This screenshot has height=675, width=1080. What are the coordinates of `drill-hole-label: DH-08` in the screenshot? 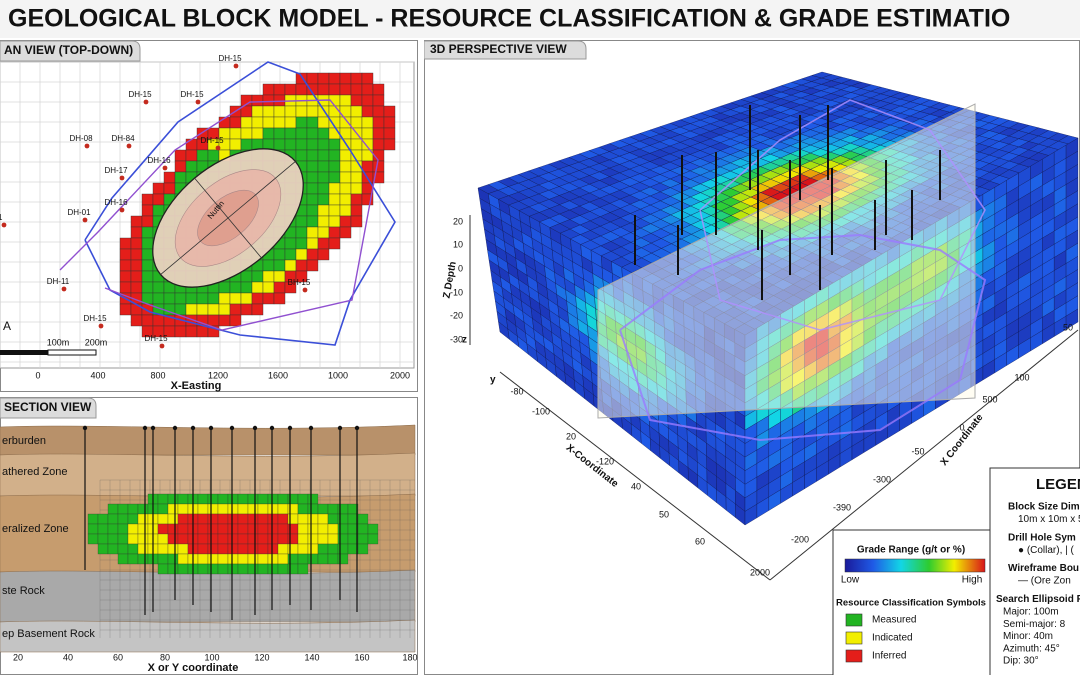 It's located at (81, 138).